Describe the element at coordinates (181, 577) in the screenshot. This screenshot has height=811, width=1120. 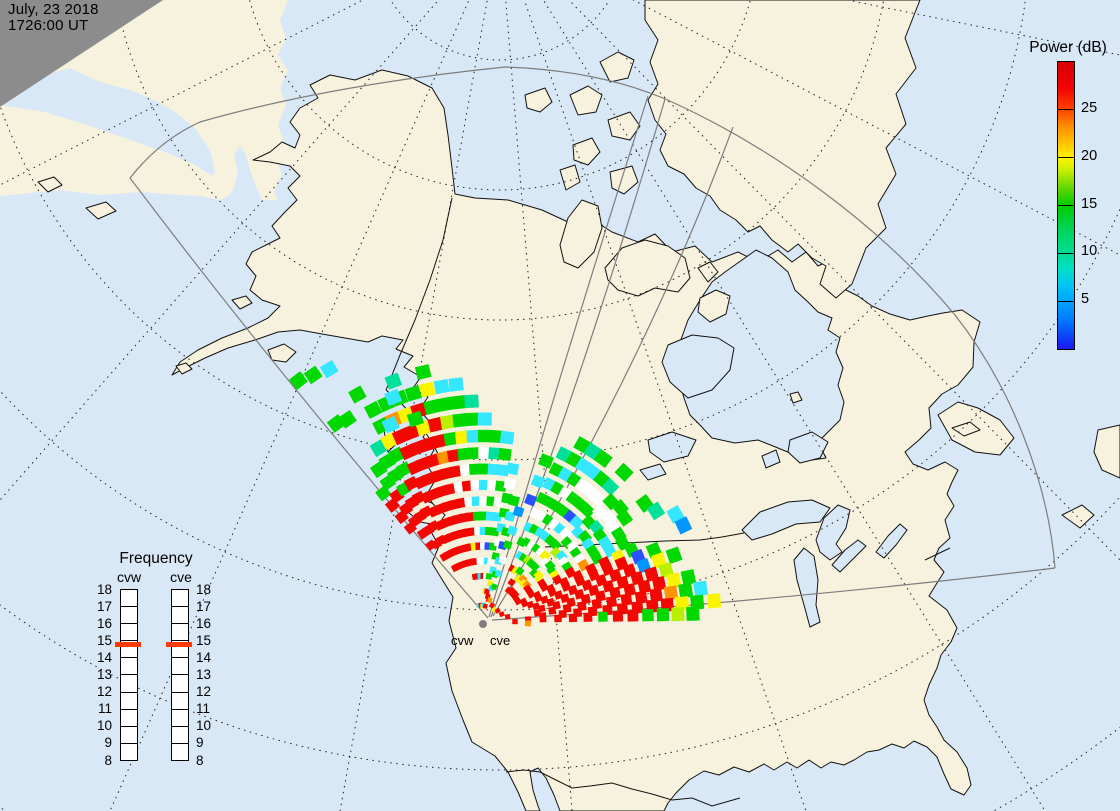
I see `frequency-column-label-cve: cve` at that location.